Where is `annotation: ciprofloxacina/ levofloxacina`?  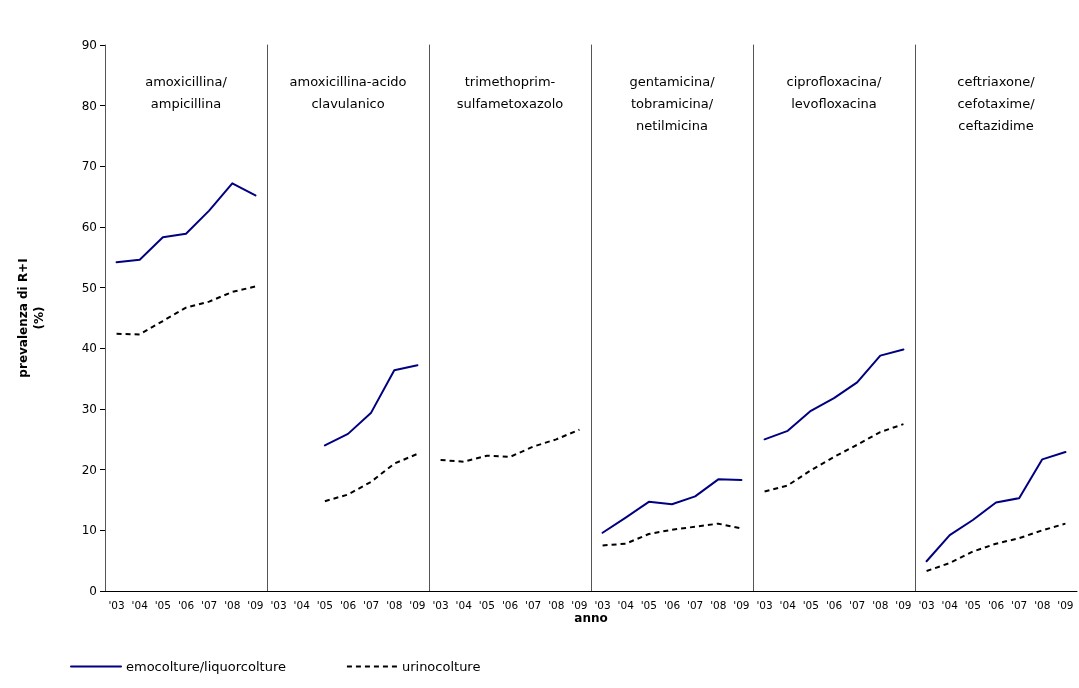 annotation: ciprofloxacina/ levofloxacina is located at coordinates (834, 92).